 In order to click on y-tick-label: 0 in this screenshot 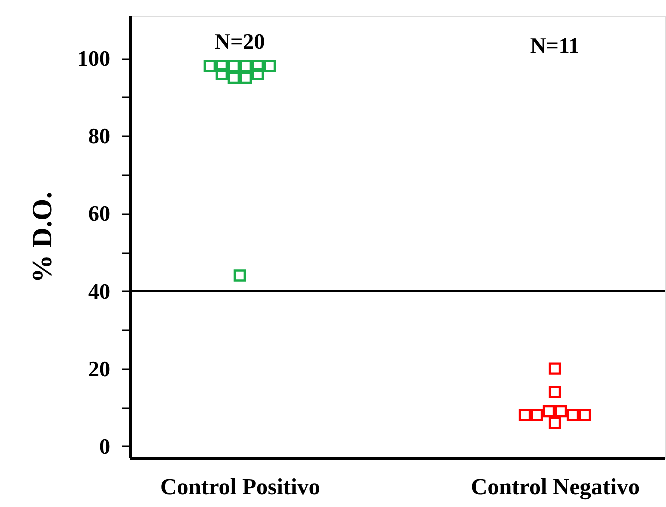, I will do `click(105, 446)`.